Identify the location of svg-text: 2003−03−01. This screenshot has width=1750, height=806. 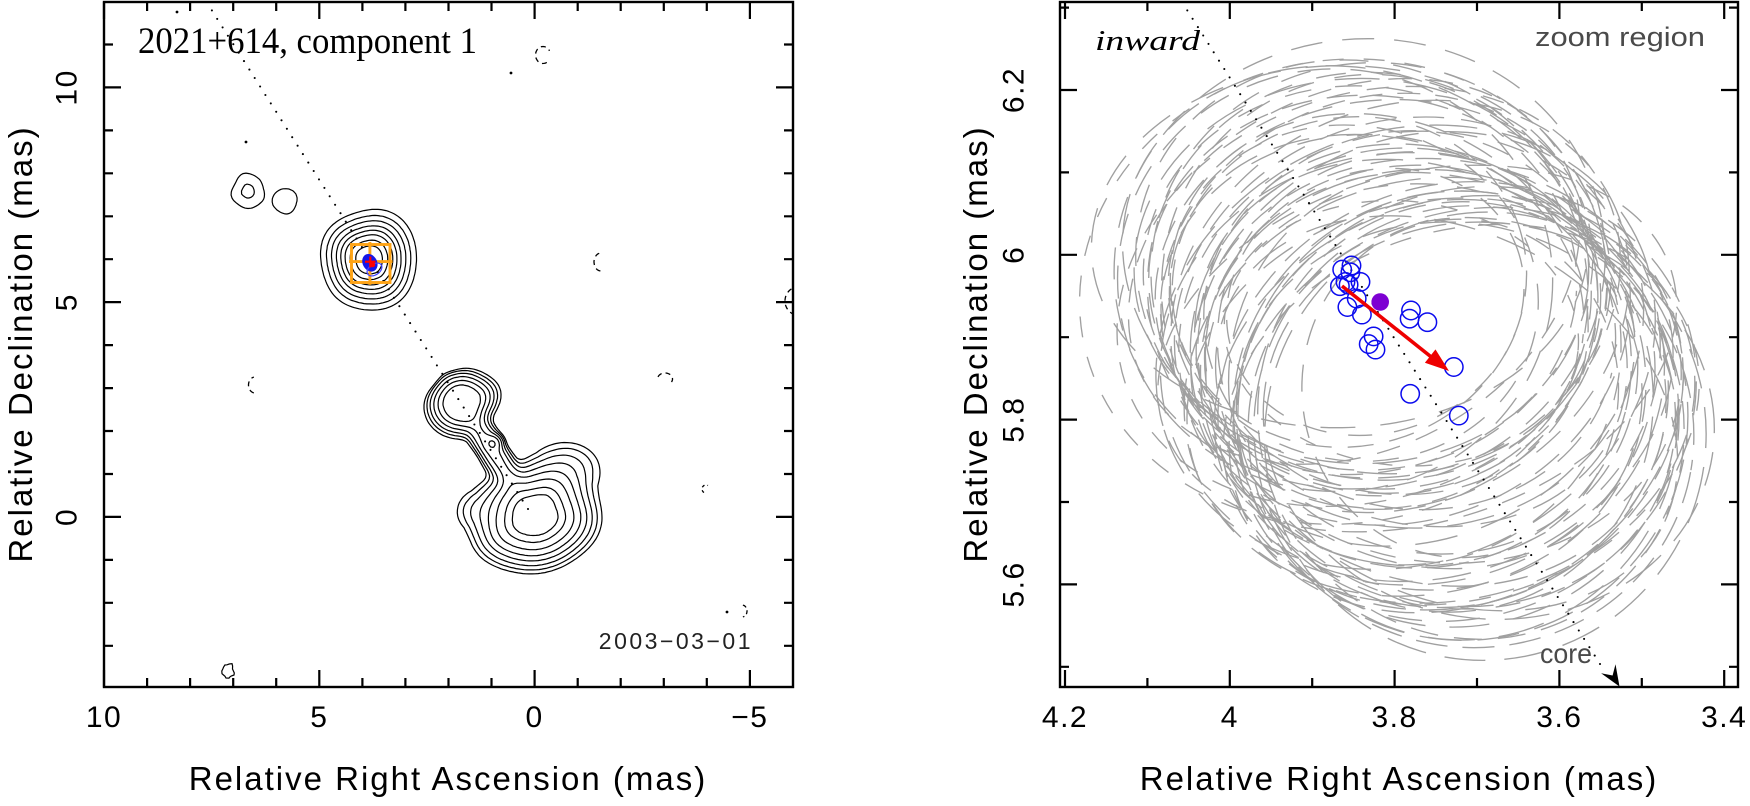
(676, 641).